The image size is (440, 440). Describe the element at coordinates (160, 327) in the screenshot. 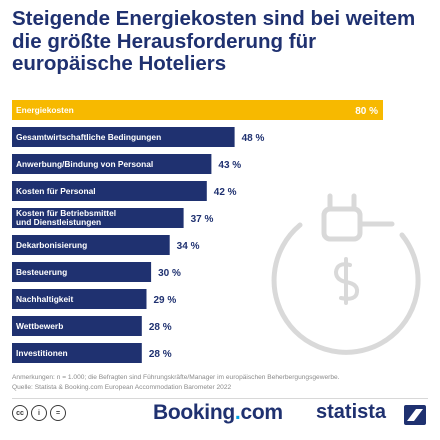

I see `value-label-8: 28 %` at that location.